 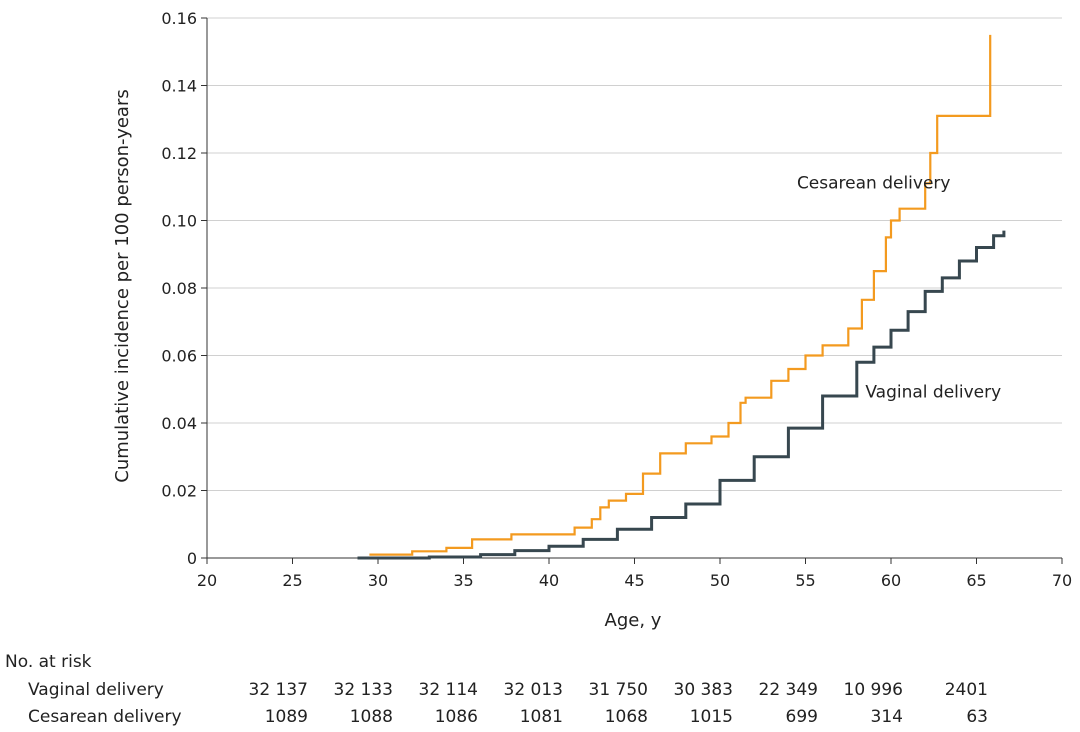 What do you see at coordinates (96, 690) in the screenshot?
I see `risk-row-label: Vaginal delivery` at bounding box center [96, 690].